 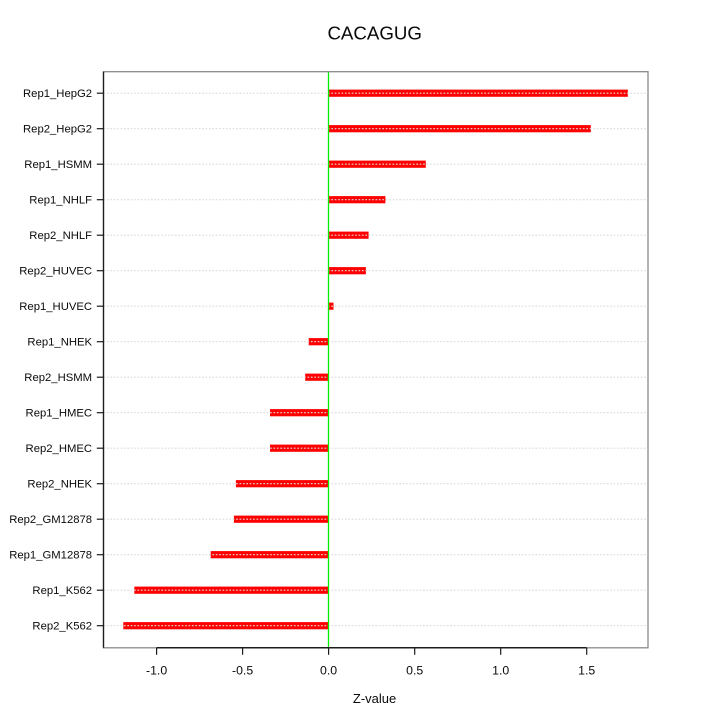 What do you see at coordinates (328, 671) in the screenshot?
I see `svg-text: 0.0` at bounding box center [328, 671].